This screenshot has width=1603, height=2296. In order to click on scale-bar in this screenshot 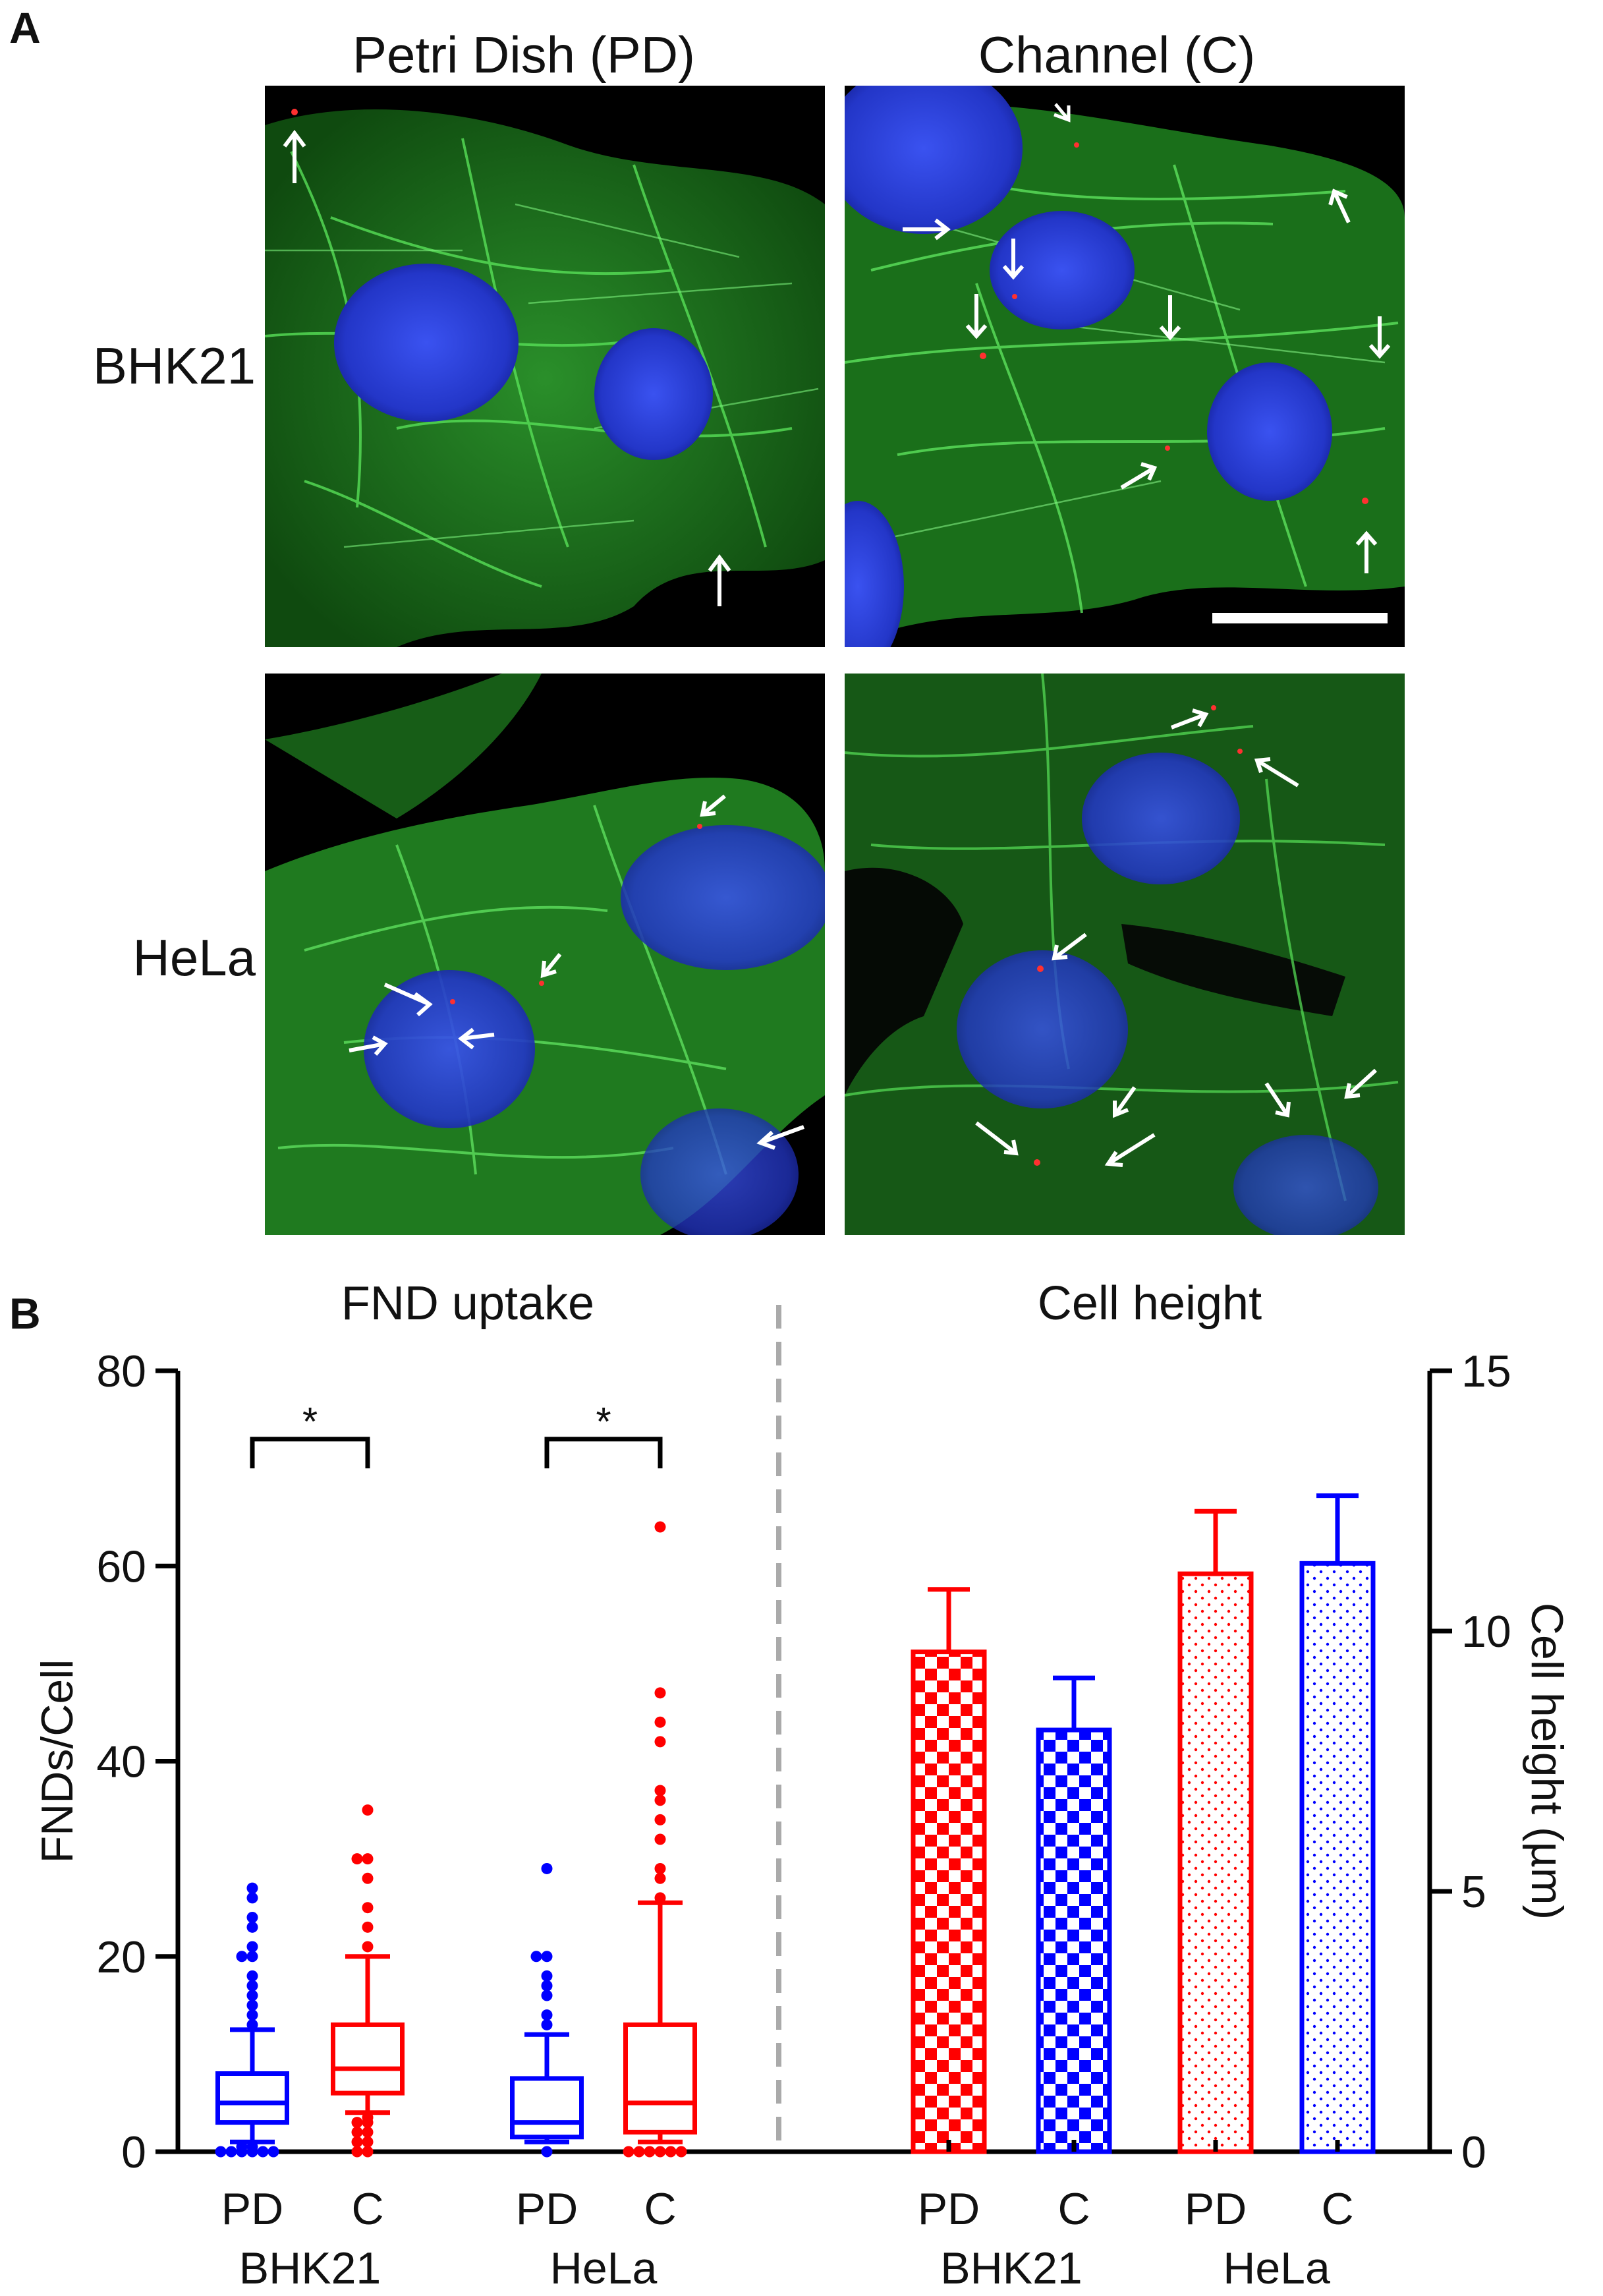, I will do `click(1300, 618)`.